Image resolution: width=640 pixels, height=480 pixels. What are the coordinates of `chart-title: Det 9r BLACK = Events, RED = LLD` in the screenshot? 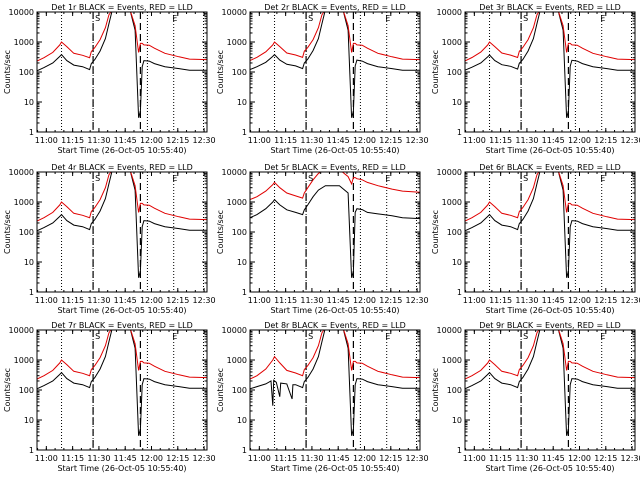 It's located at (550, 325).